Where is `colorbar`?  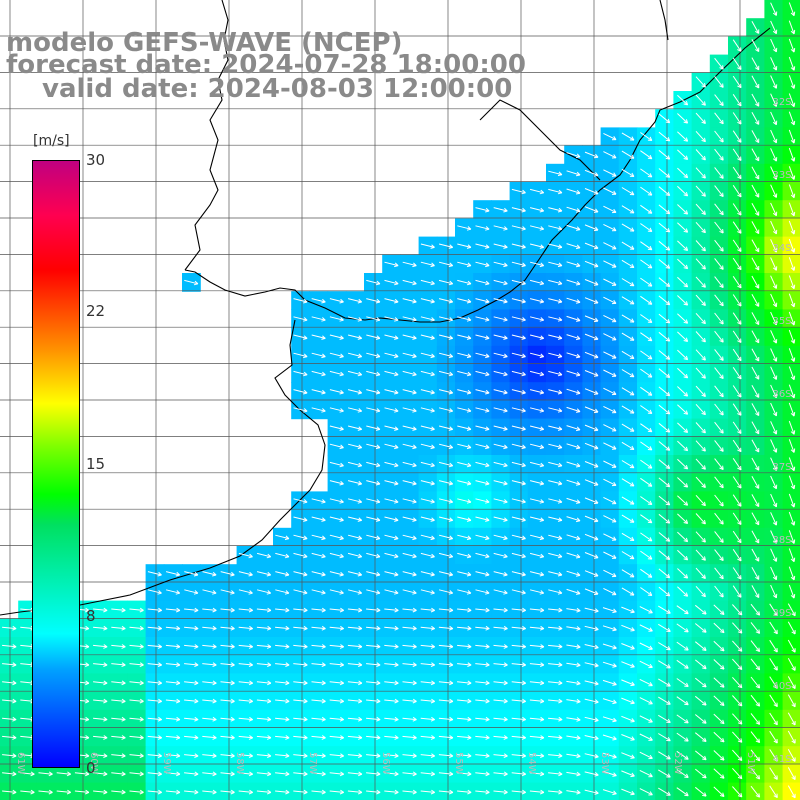
colorbar is located at coordinates (56, 464).